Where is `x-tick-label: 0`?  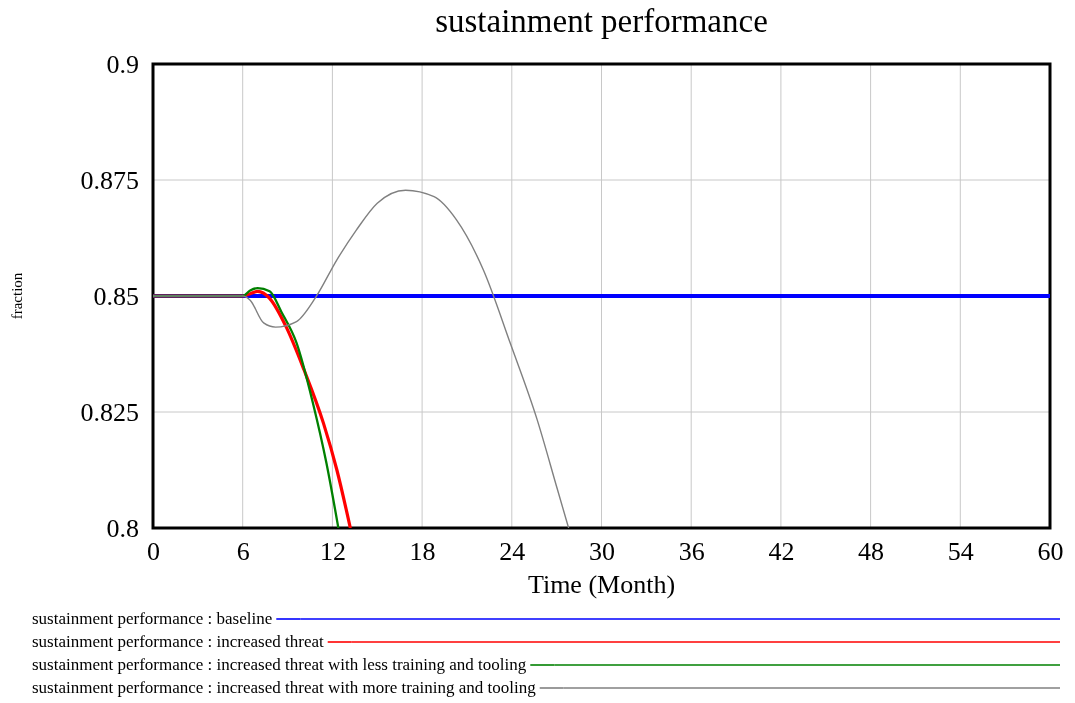 x-tick-label: 0 is located at coordinates (153, 552).